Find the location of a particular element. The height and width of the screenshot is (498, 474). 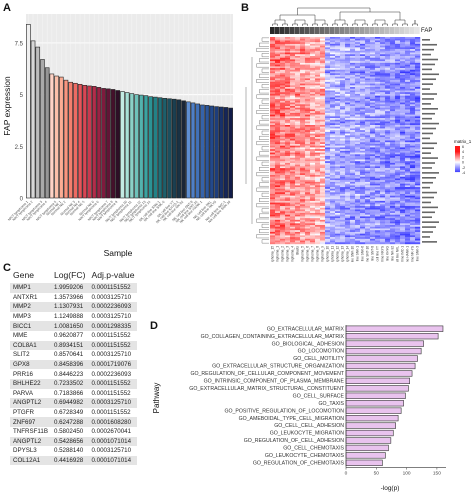

gene-cell: MMP1 is located at coordinates (30, 288).